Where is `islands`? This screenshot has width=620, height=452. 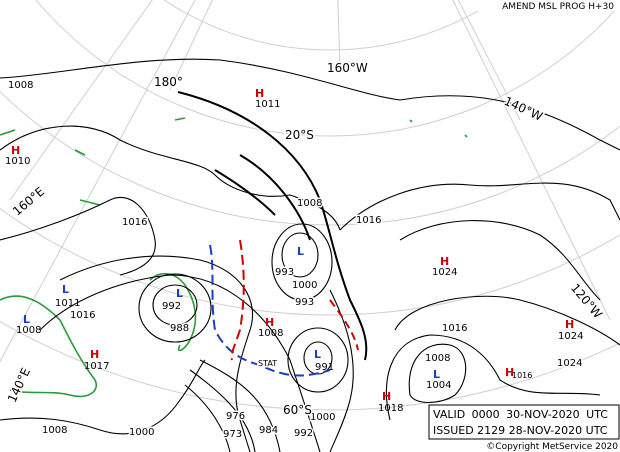
islands is located at coordinates (234, 161).